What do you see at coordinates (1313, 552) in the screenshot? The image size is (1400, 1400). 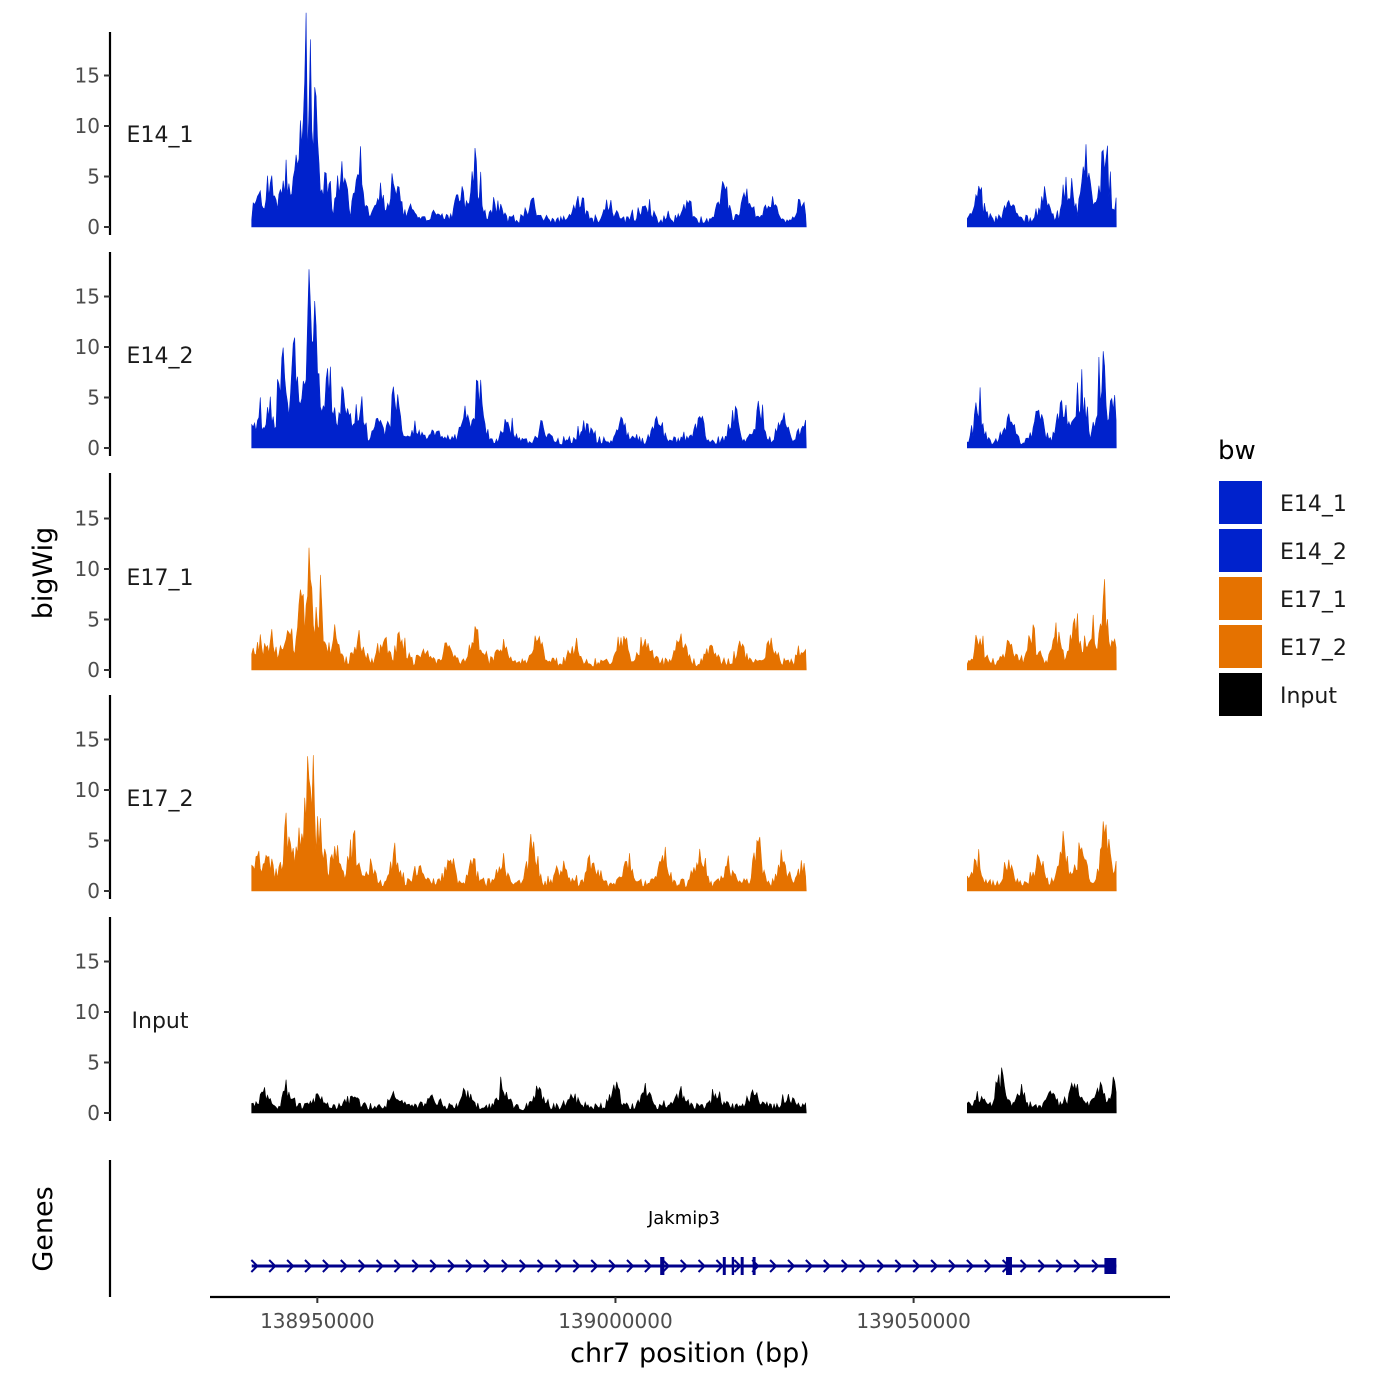 I see `legend-label: E14_2` at bounding box center [1313, 552].